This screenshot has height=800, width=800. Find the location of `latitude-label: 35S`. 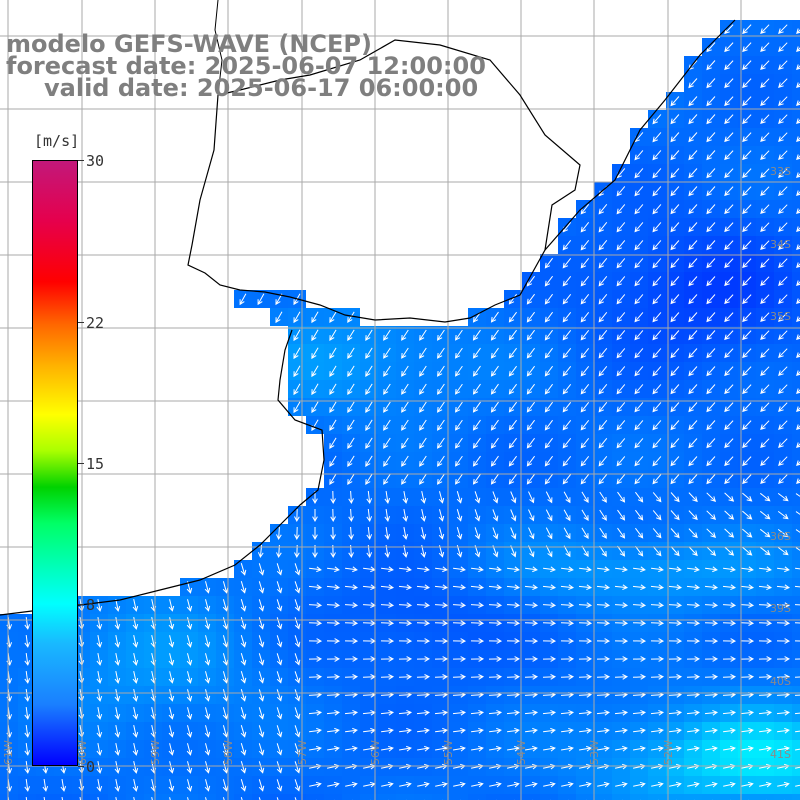

latitude-label: 35S is located at coordinates (780, 316).